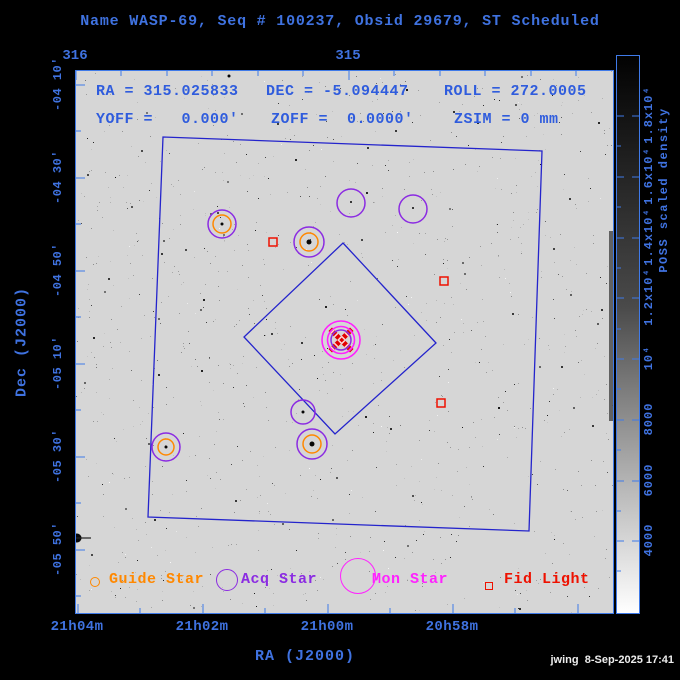  I want to click on colorbar-tick-lines, so click(628, 343).